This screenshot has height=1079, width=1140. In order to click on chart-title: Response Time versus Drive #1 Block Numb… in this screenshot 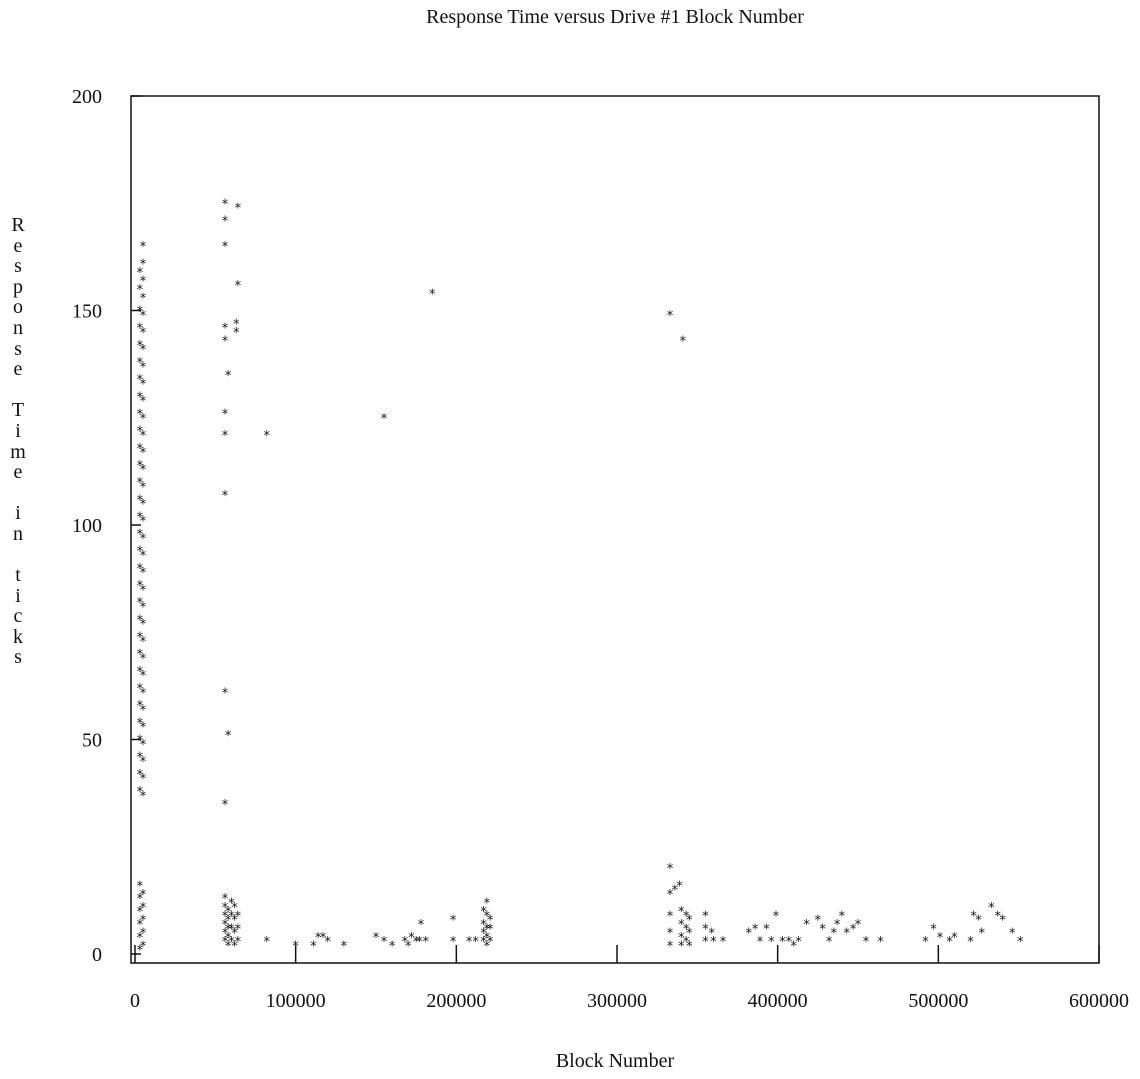, I will do `click(615, 17)`.